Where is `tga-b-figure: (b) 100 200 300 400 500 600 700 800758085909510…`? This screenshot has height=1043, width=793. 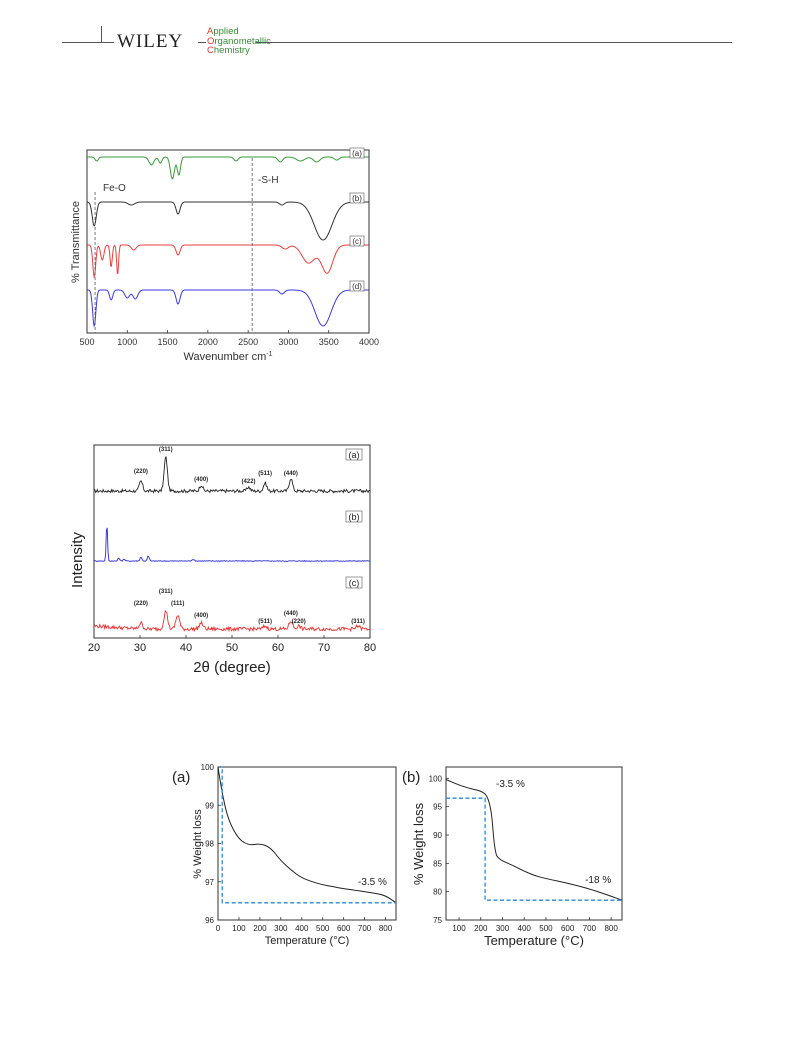 tga-b-figure: (b) 100 200 300 400 500 600 700 800758085909510… is located at coordinates (512, 857).